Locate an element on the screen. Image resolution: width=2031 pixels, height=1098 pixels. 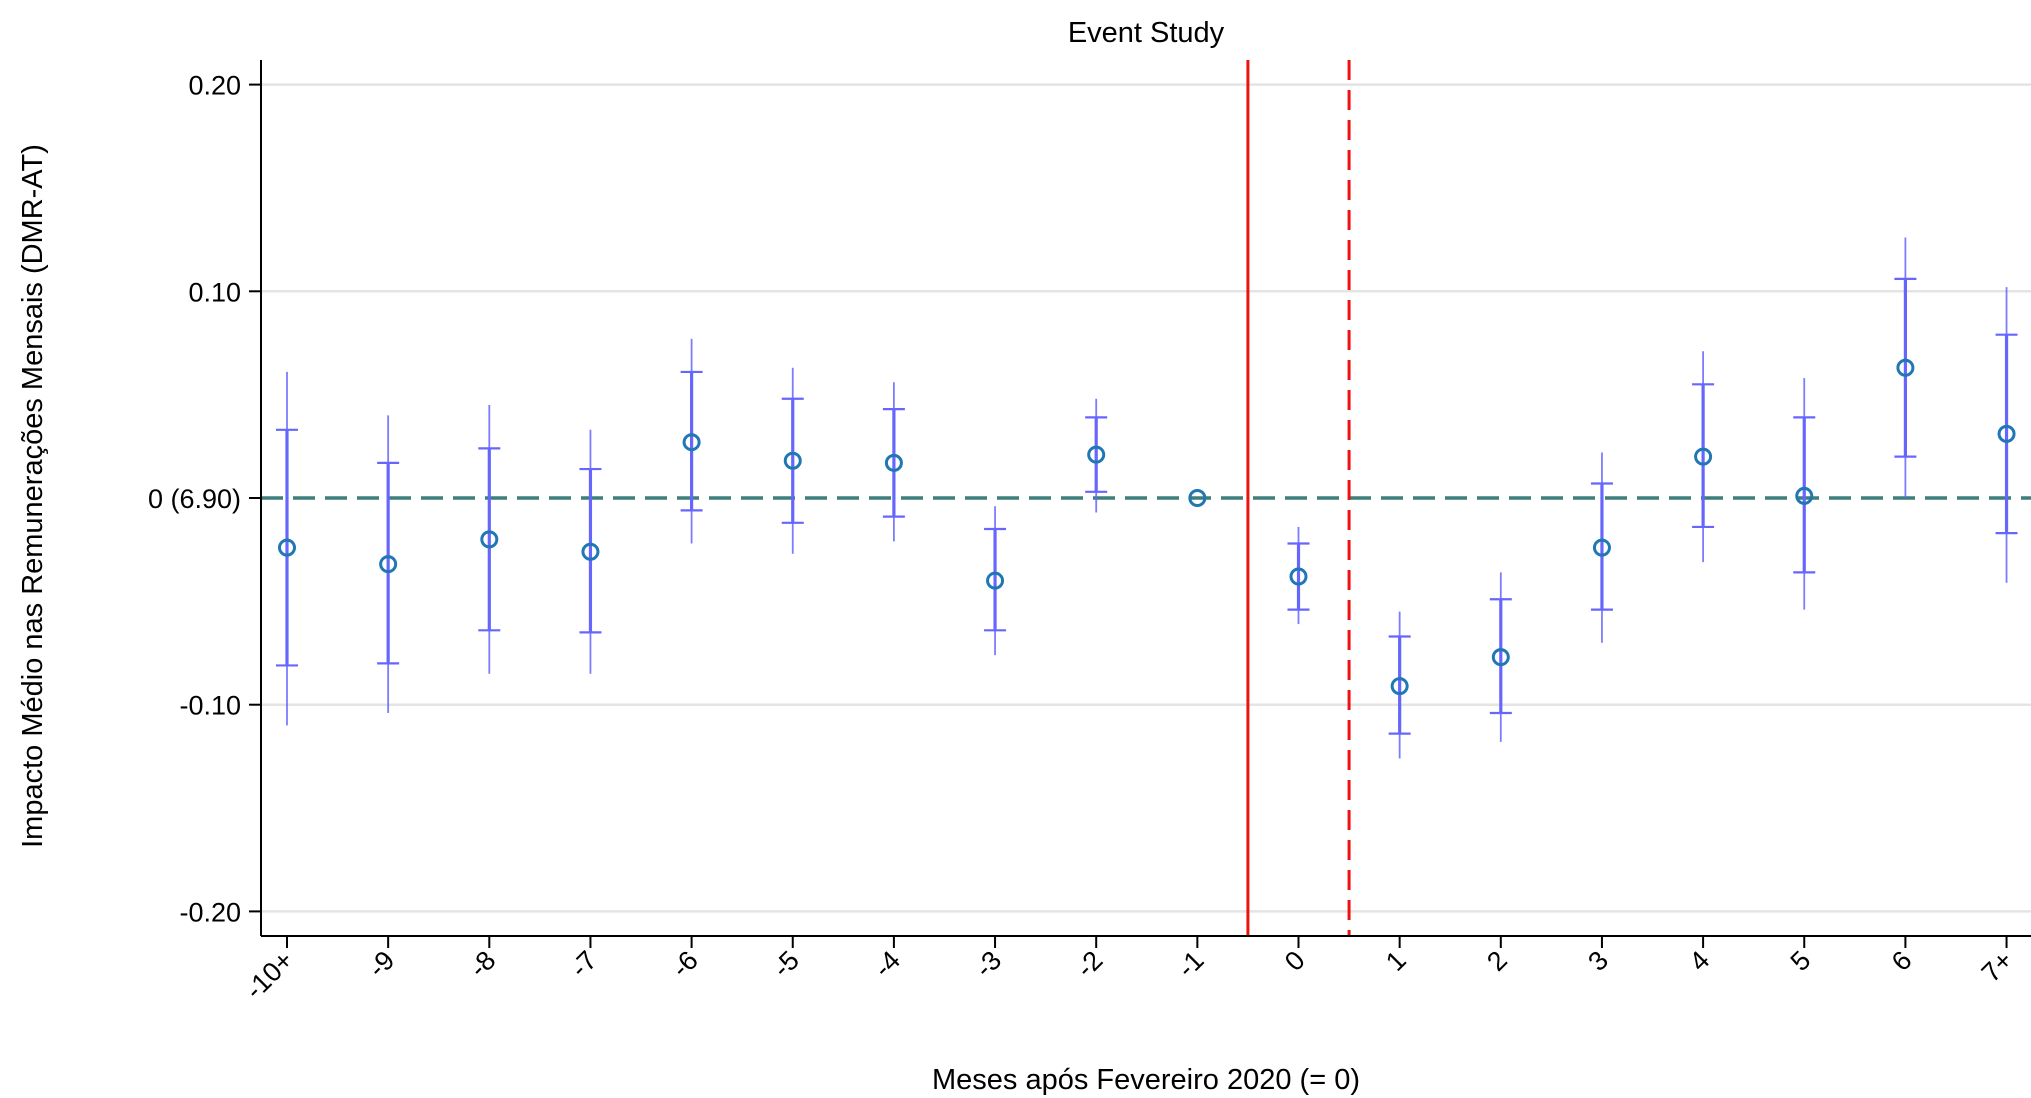
x-tick-label: 7+ is located at coordinates (1997, 966).